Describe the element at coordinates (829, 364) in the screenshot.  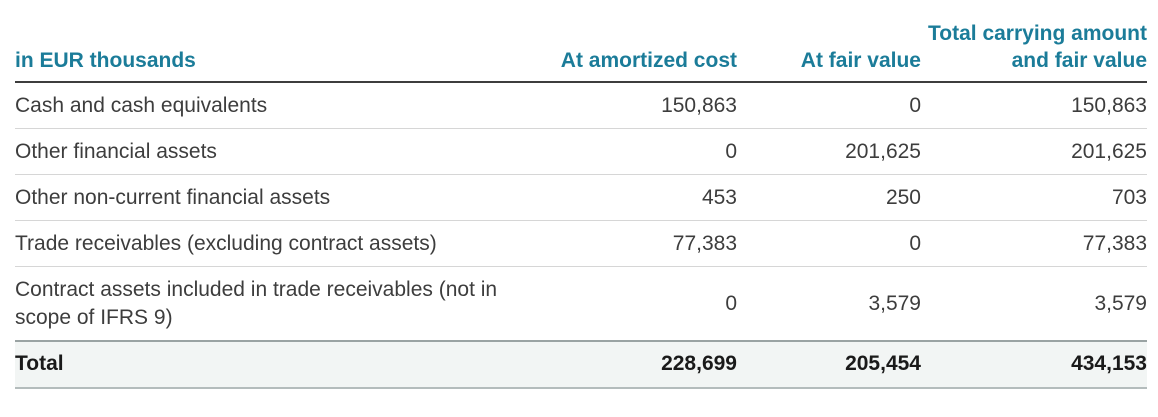
I see `total-fair-value-value: 205,454` at that location.